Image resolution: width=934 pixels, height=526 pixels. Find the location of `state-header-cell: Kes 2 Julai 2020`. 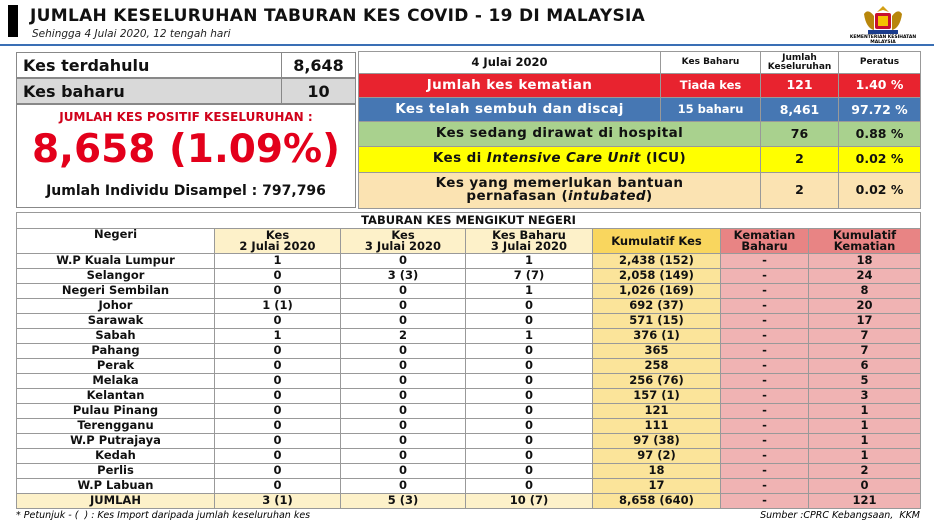

state-header-cell: Kes 2 Julai 2020 is located at coordinates (277, 241).